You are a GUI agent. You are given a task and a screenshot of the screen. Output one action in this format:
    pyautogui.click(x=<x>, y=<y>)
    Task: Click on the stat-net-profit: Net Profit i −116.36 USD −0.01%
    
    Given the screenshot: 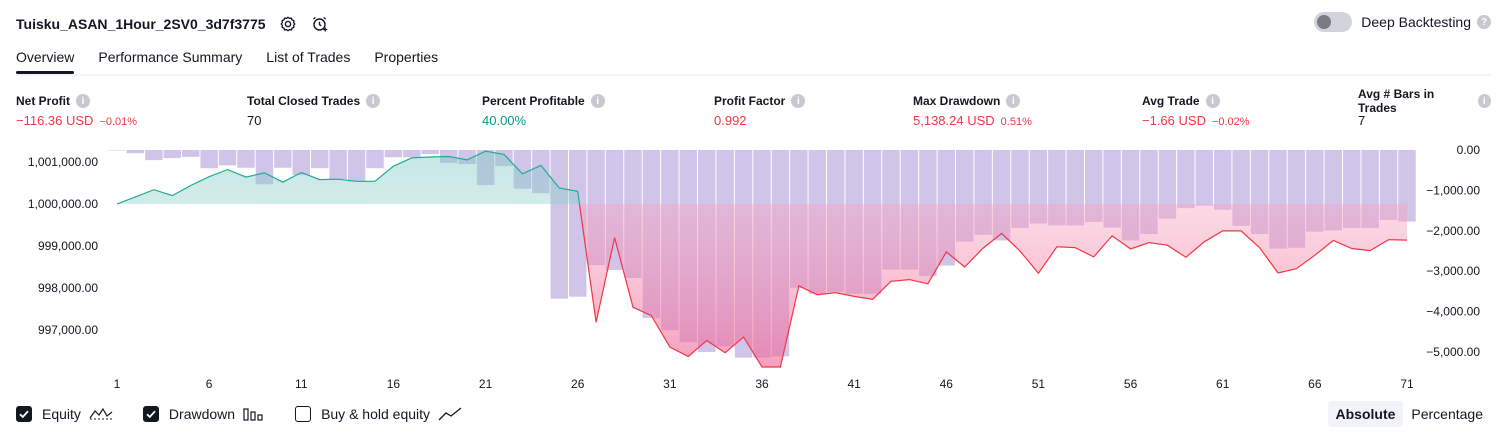 What is the action you would take?
    pyautogui.click(x=76, y=110)
    